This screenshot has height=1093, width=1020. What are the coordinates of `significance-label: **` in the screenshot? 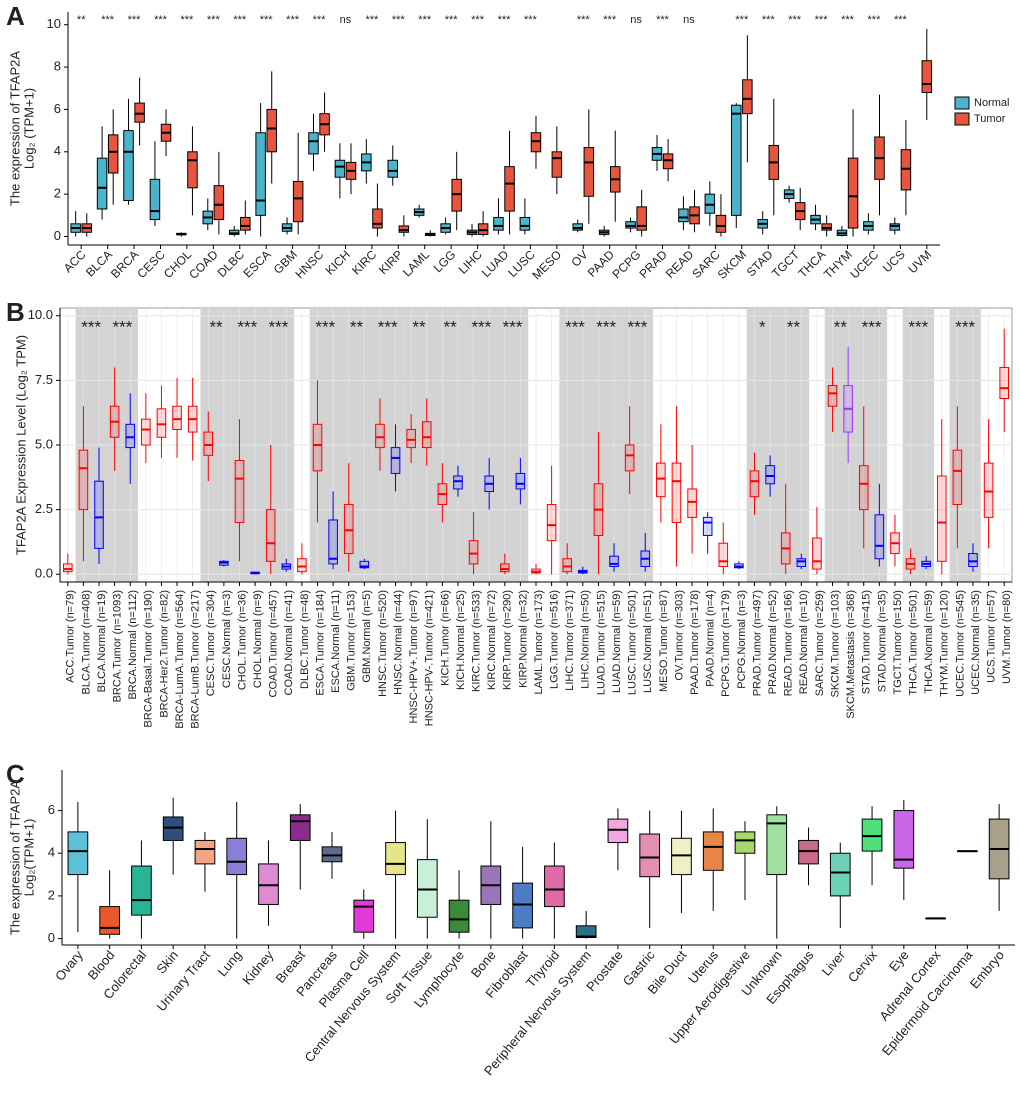 It's located at (357, 326).